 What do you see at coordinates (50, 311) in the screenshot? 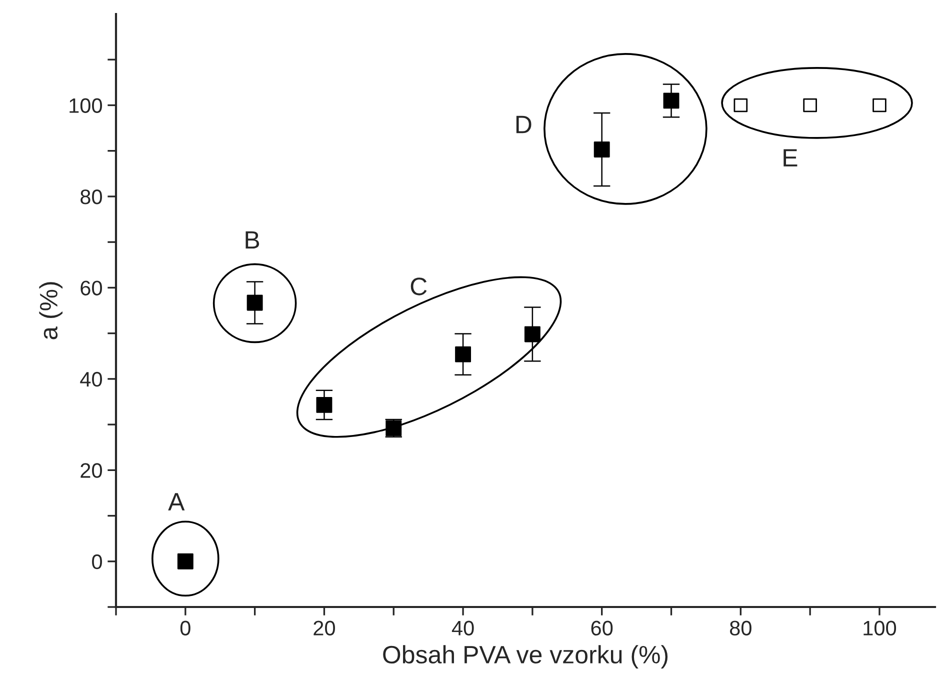
I see `y-axis-title: a (%)` at bounding box center [50, 311].